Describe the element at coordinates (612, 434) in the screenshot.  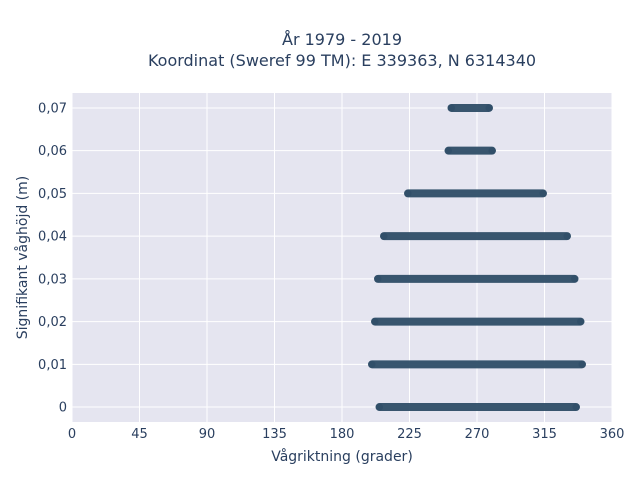
I see `x-tick-label: 360` at that location.